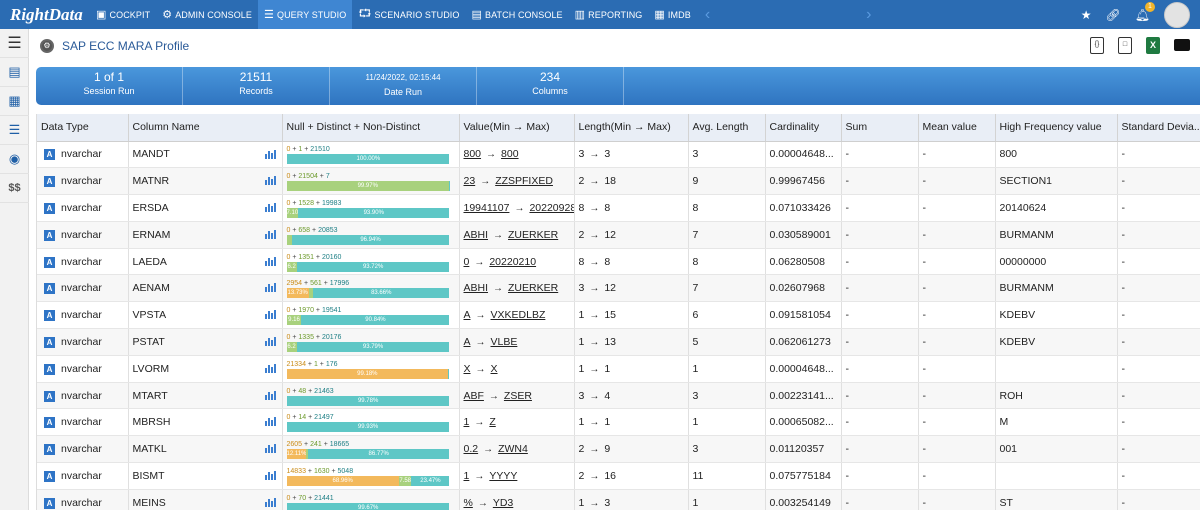  I want to click on distribution-bar: 99.18%, so click(368, 373).